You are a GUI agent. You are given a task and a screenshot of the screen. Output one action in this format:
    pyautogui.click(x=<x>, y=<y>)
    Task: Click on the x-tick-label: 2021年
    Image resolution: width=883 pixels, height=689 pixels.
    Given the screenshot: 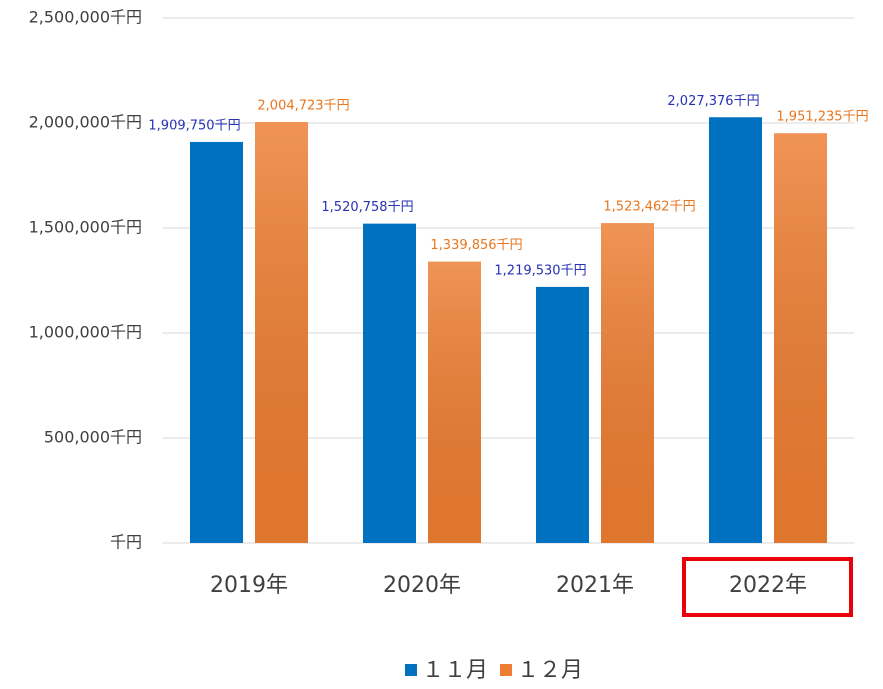 What is the action you would take?
    pyautogui.click(x=595, y=585)
    